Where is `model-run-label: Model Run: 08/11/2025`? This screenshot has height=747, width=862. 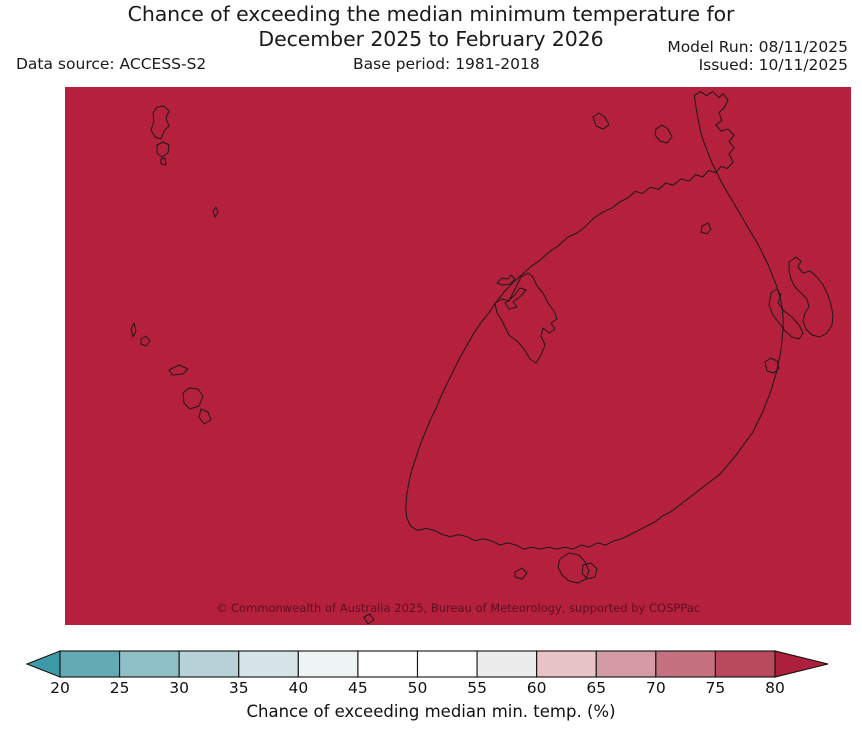 model-run-label: Model Run: 08/11/2025 is located at coordinates (757, 47).